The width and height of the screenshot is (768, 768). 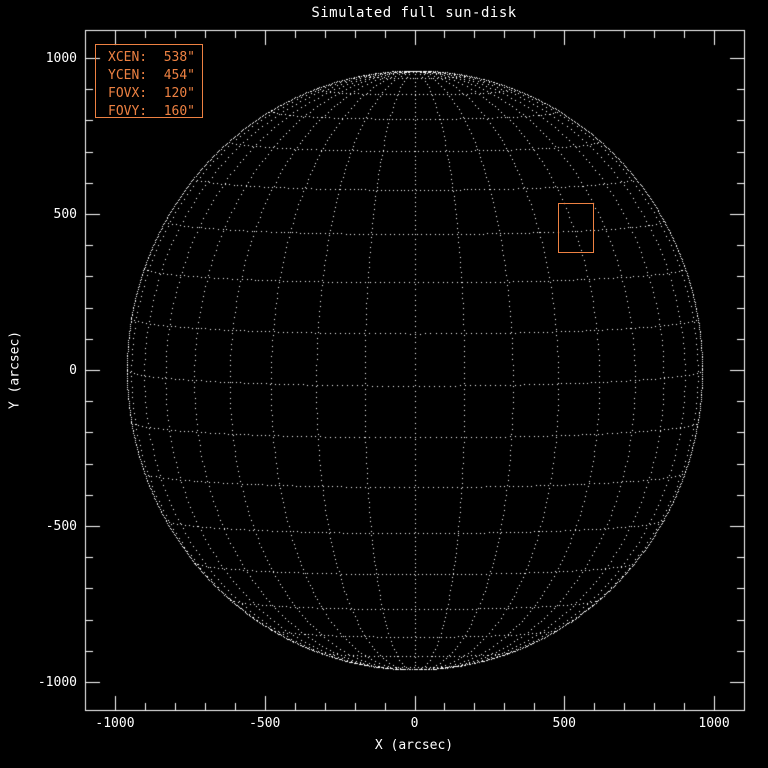 I want to click on legend-label: FOVX:, so click(x=128, y=93).